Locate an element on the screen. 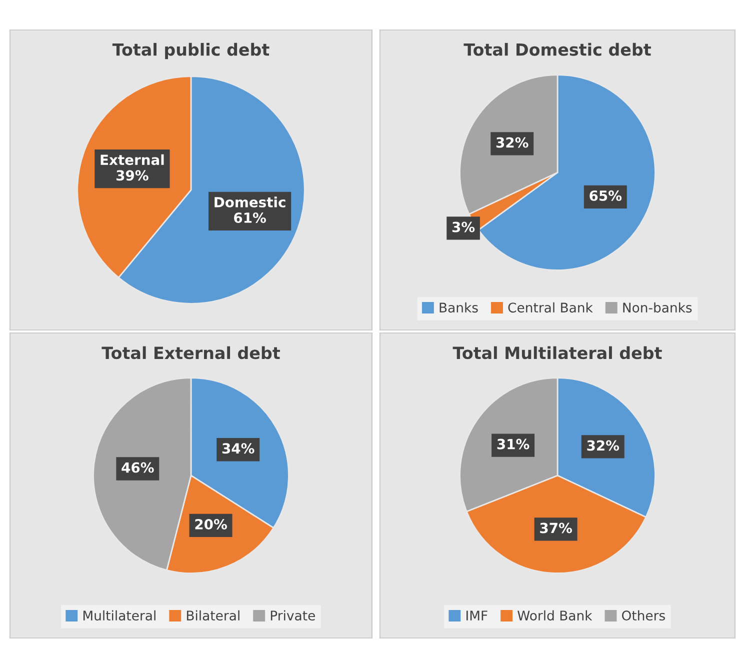 The width and height of the screenshot is (737, 645). data-label: 34% is located at coordinates (238, 448).